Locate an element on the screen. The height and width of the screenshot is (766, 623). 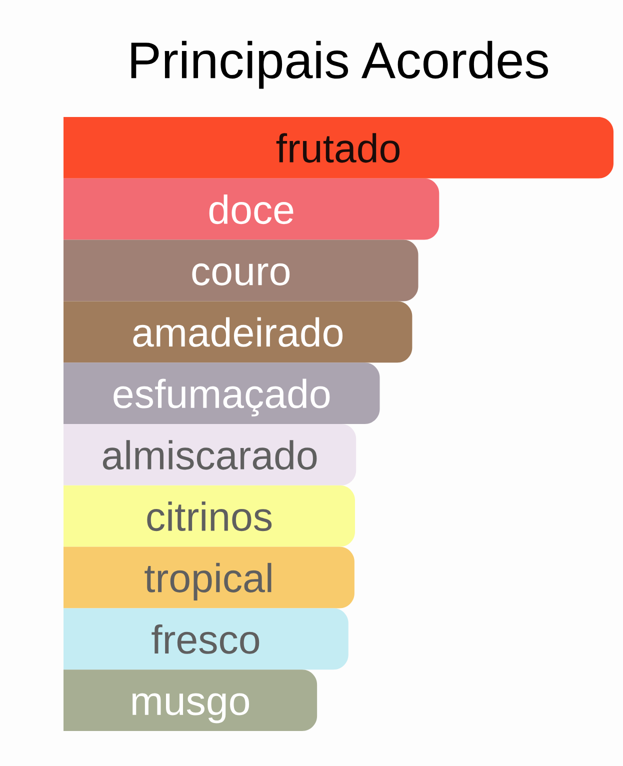
y-tick-label: citrinos is located at coordinates (209, 517).